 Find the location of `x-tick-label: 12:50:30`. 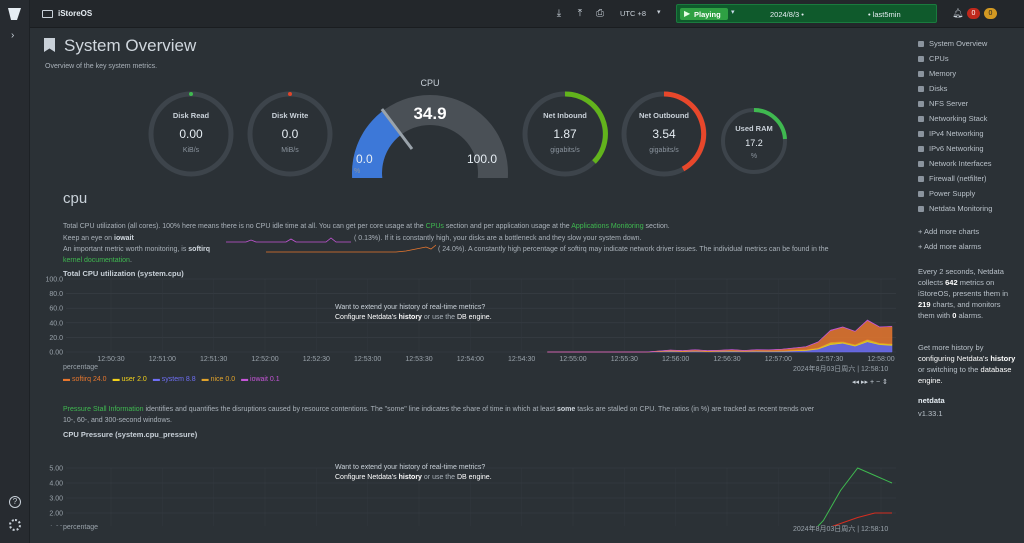

x-tick-label: 12:50:30 is located at coordinates (110, 359).